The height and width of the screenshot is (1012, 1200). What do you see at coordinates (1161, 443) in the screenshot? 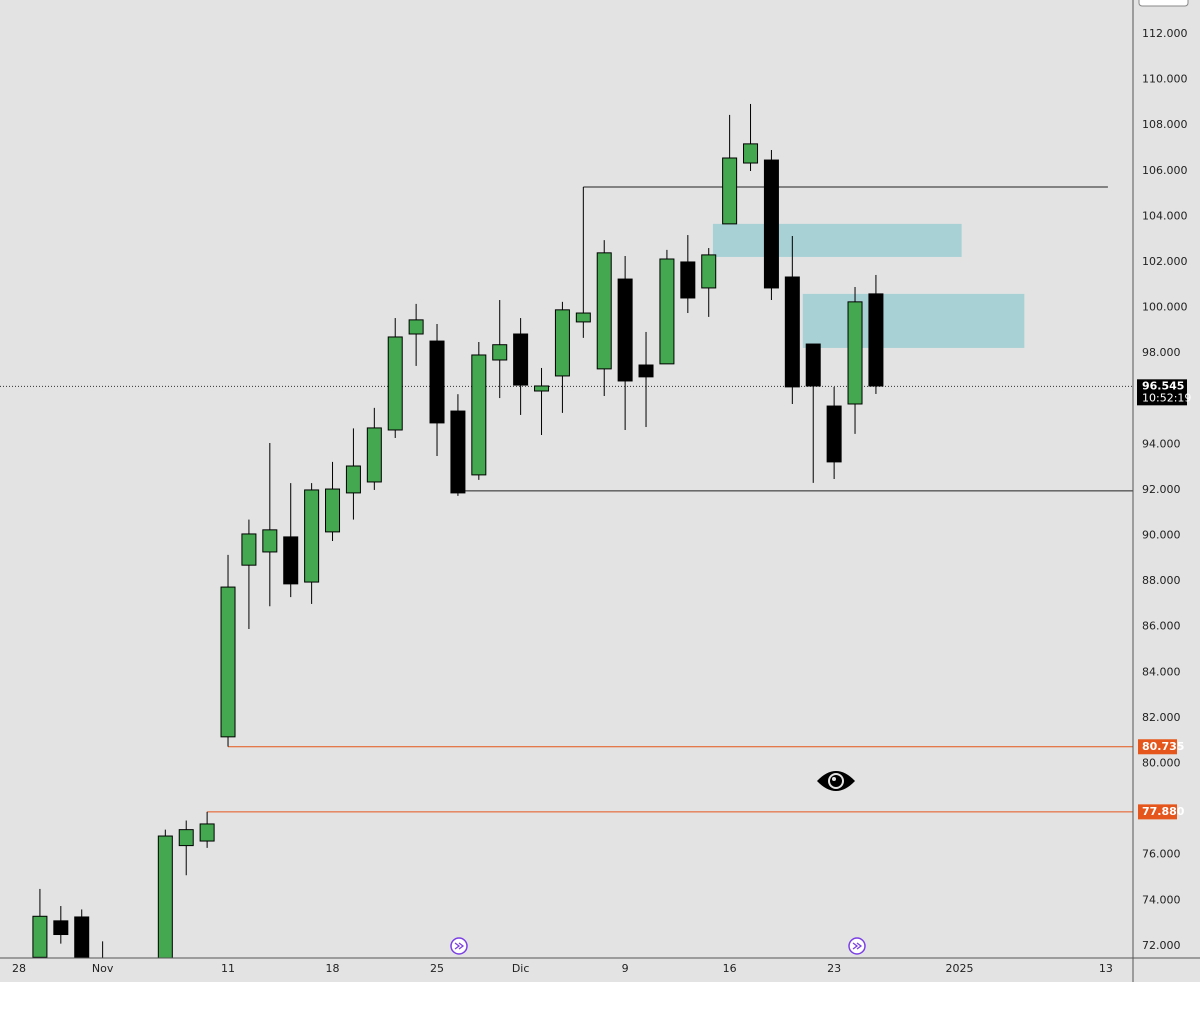
I see `y-tick-label: 94.000` at bounding box center [1161, 443].